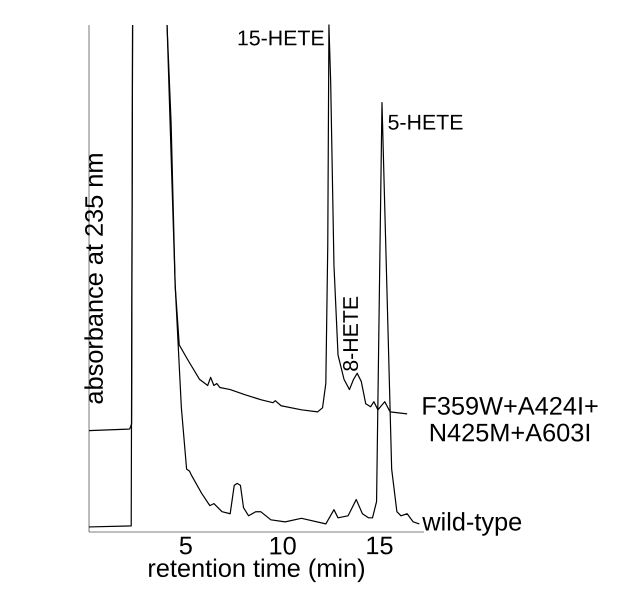  What do you see at coordinates (350, 333) in the screenshot?
I see `annotation: 8-HETE` at bounding box center [350, 333].